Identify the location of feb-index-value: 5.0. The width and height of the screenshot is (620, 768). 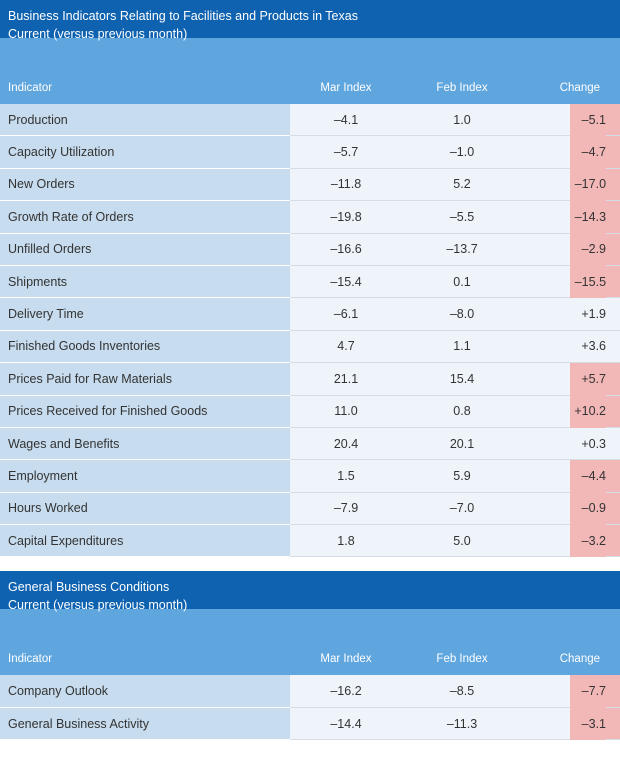
(462, 541).